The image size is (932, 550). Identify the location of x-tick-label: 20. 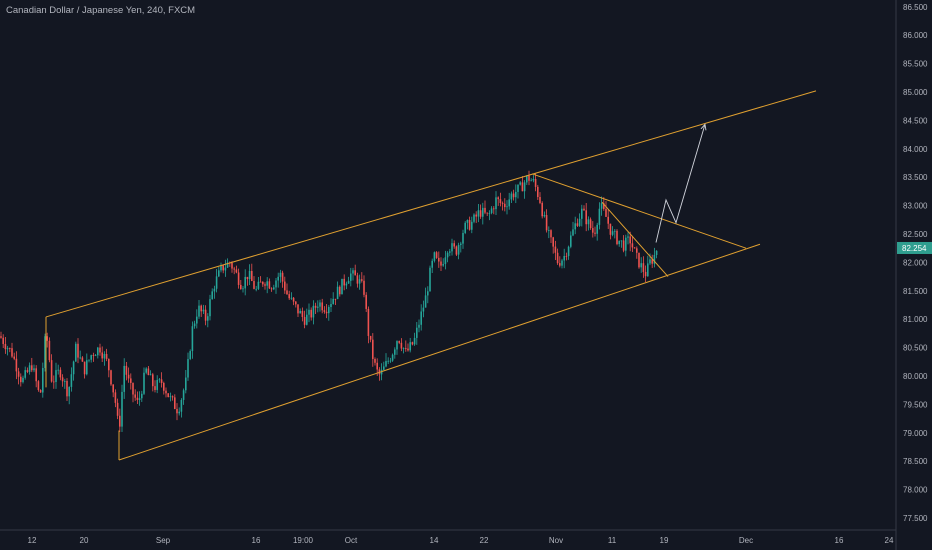
(84, 540).